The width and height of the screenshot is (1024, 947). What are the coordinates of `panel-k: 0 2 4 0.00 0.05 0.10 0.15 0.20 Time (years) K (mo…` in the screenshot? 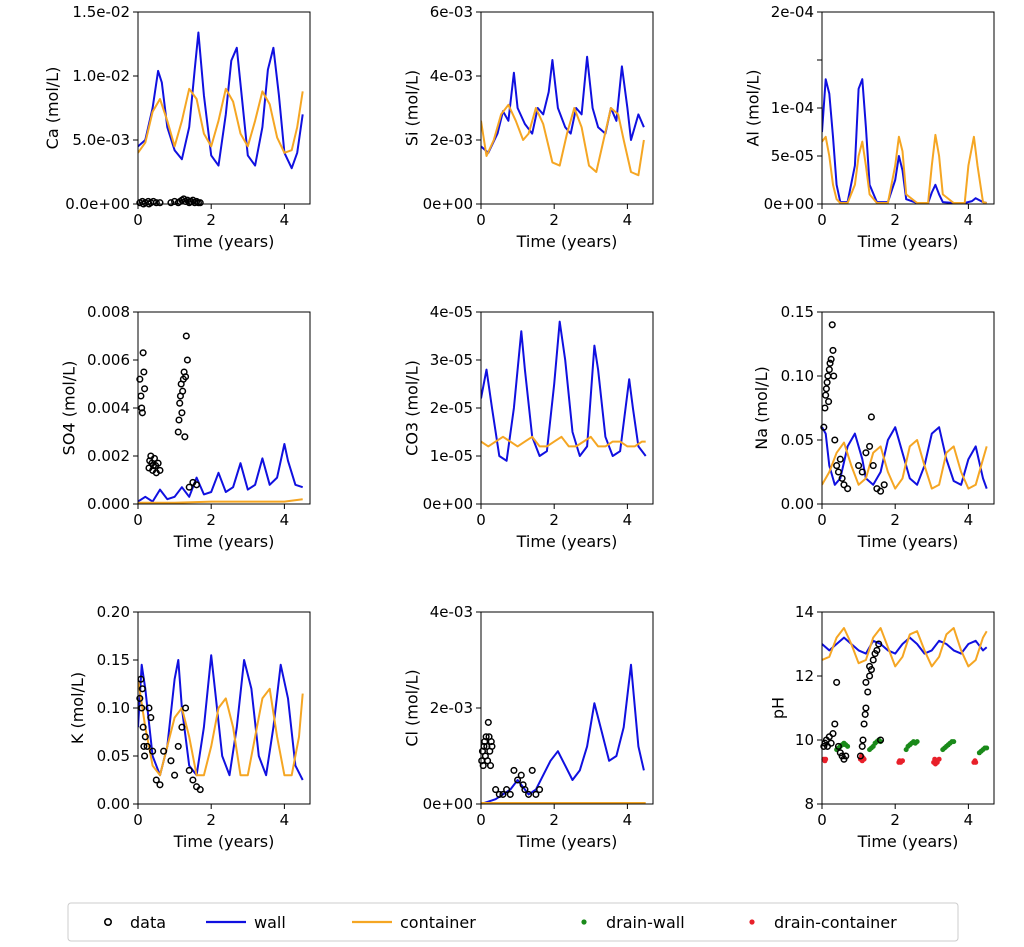 It's located at (189, 727).